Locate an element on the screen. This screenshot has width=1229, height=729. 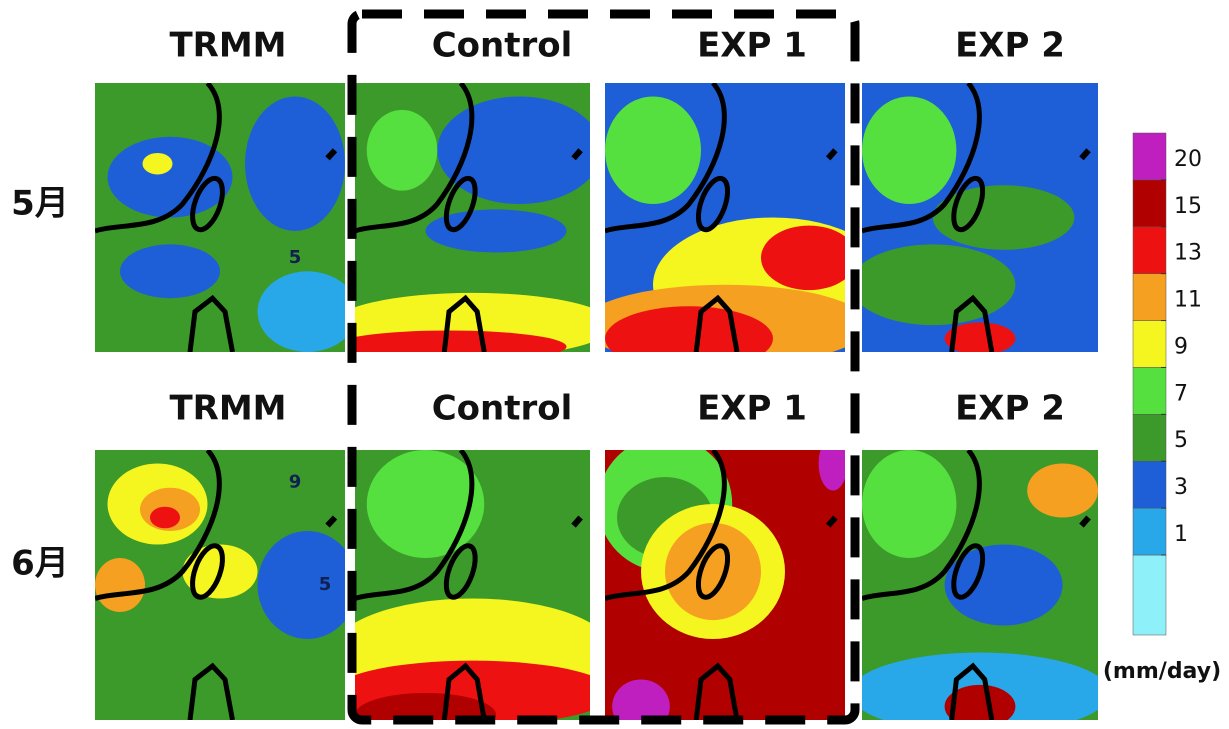
colorbar-label: 11 is located at coordinates (1188, 300).